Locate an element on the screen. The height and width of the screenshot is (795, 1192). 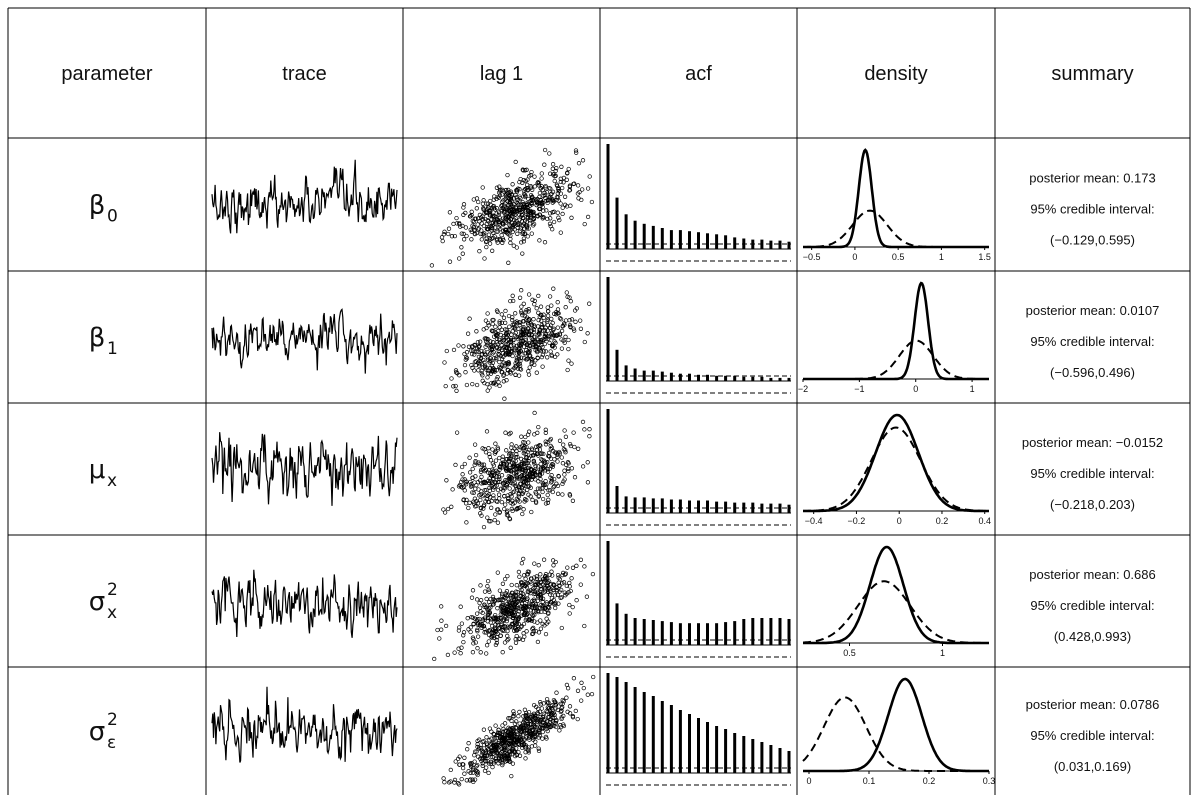
parameter-symbol: σ is located at coordinates (97, 602).